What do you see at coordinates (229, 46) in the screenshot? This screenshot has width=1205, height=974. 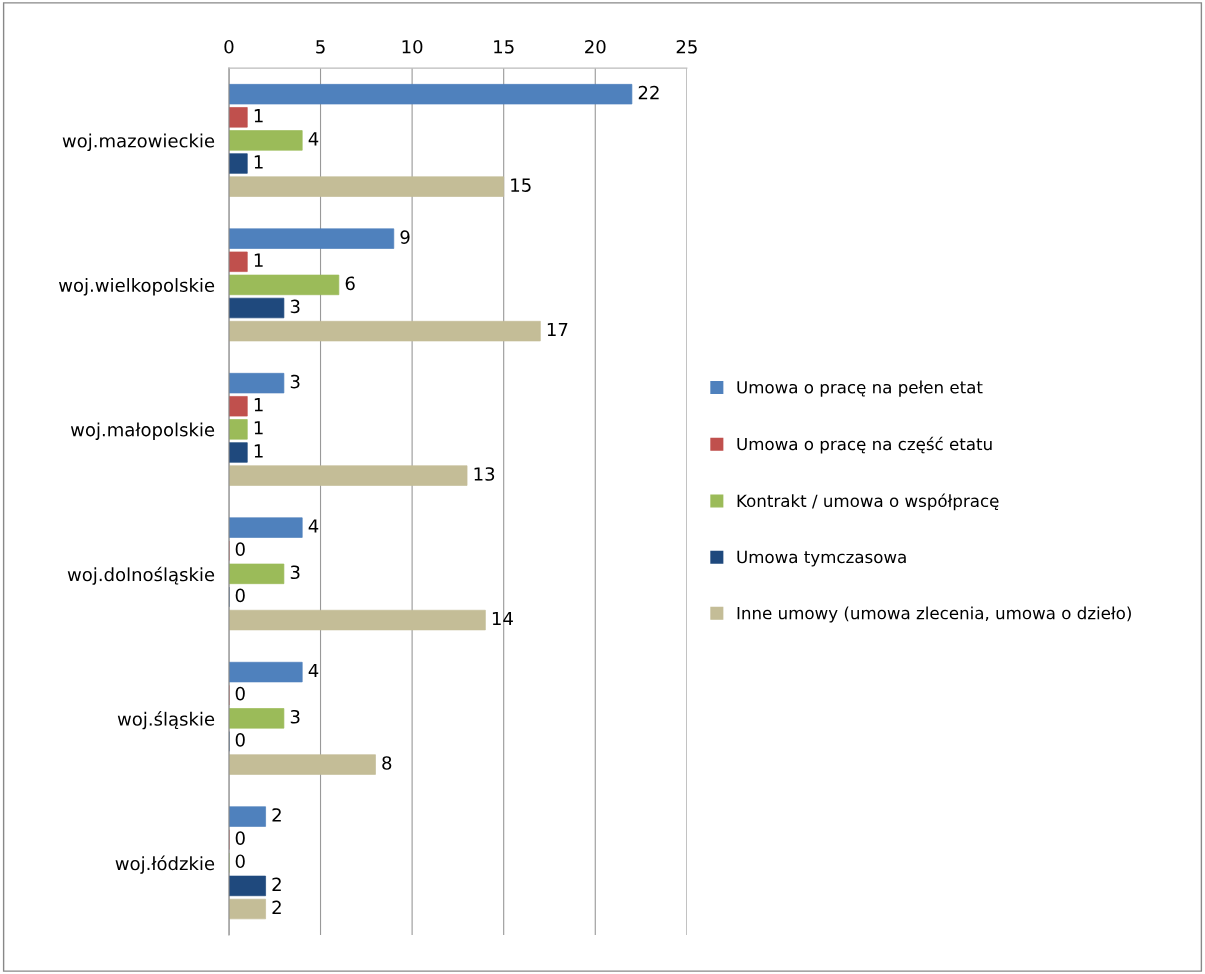 I see `x-tick-label: 0` at bounding box center [229, 46].